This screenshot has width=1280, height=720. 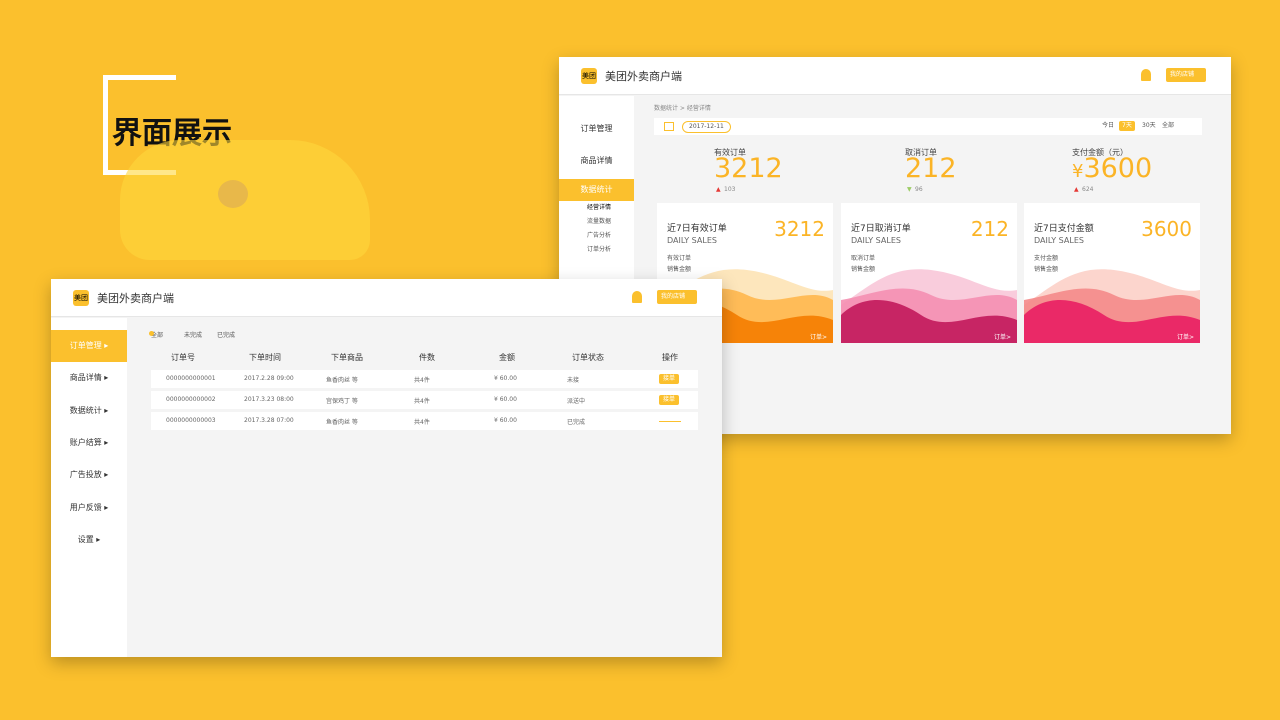 I want to click on stat-change: 96, so click(x=919, y=189).